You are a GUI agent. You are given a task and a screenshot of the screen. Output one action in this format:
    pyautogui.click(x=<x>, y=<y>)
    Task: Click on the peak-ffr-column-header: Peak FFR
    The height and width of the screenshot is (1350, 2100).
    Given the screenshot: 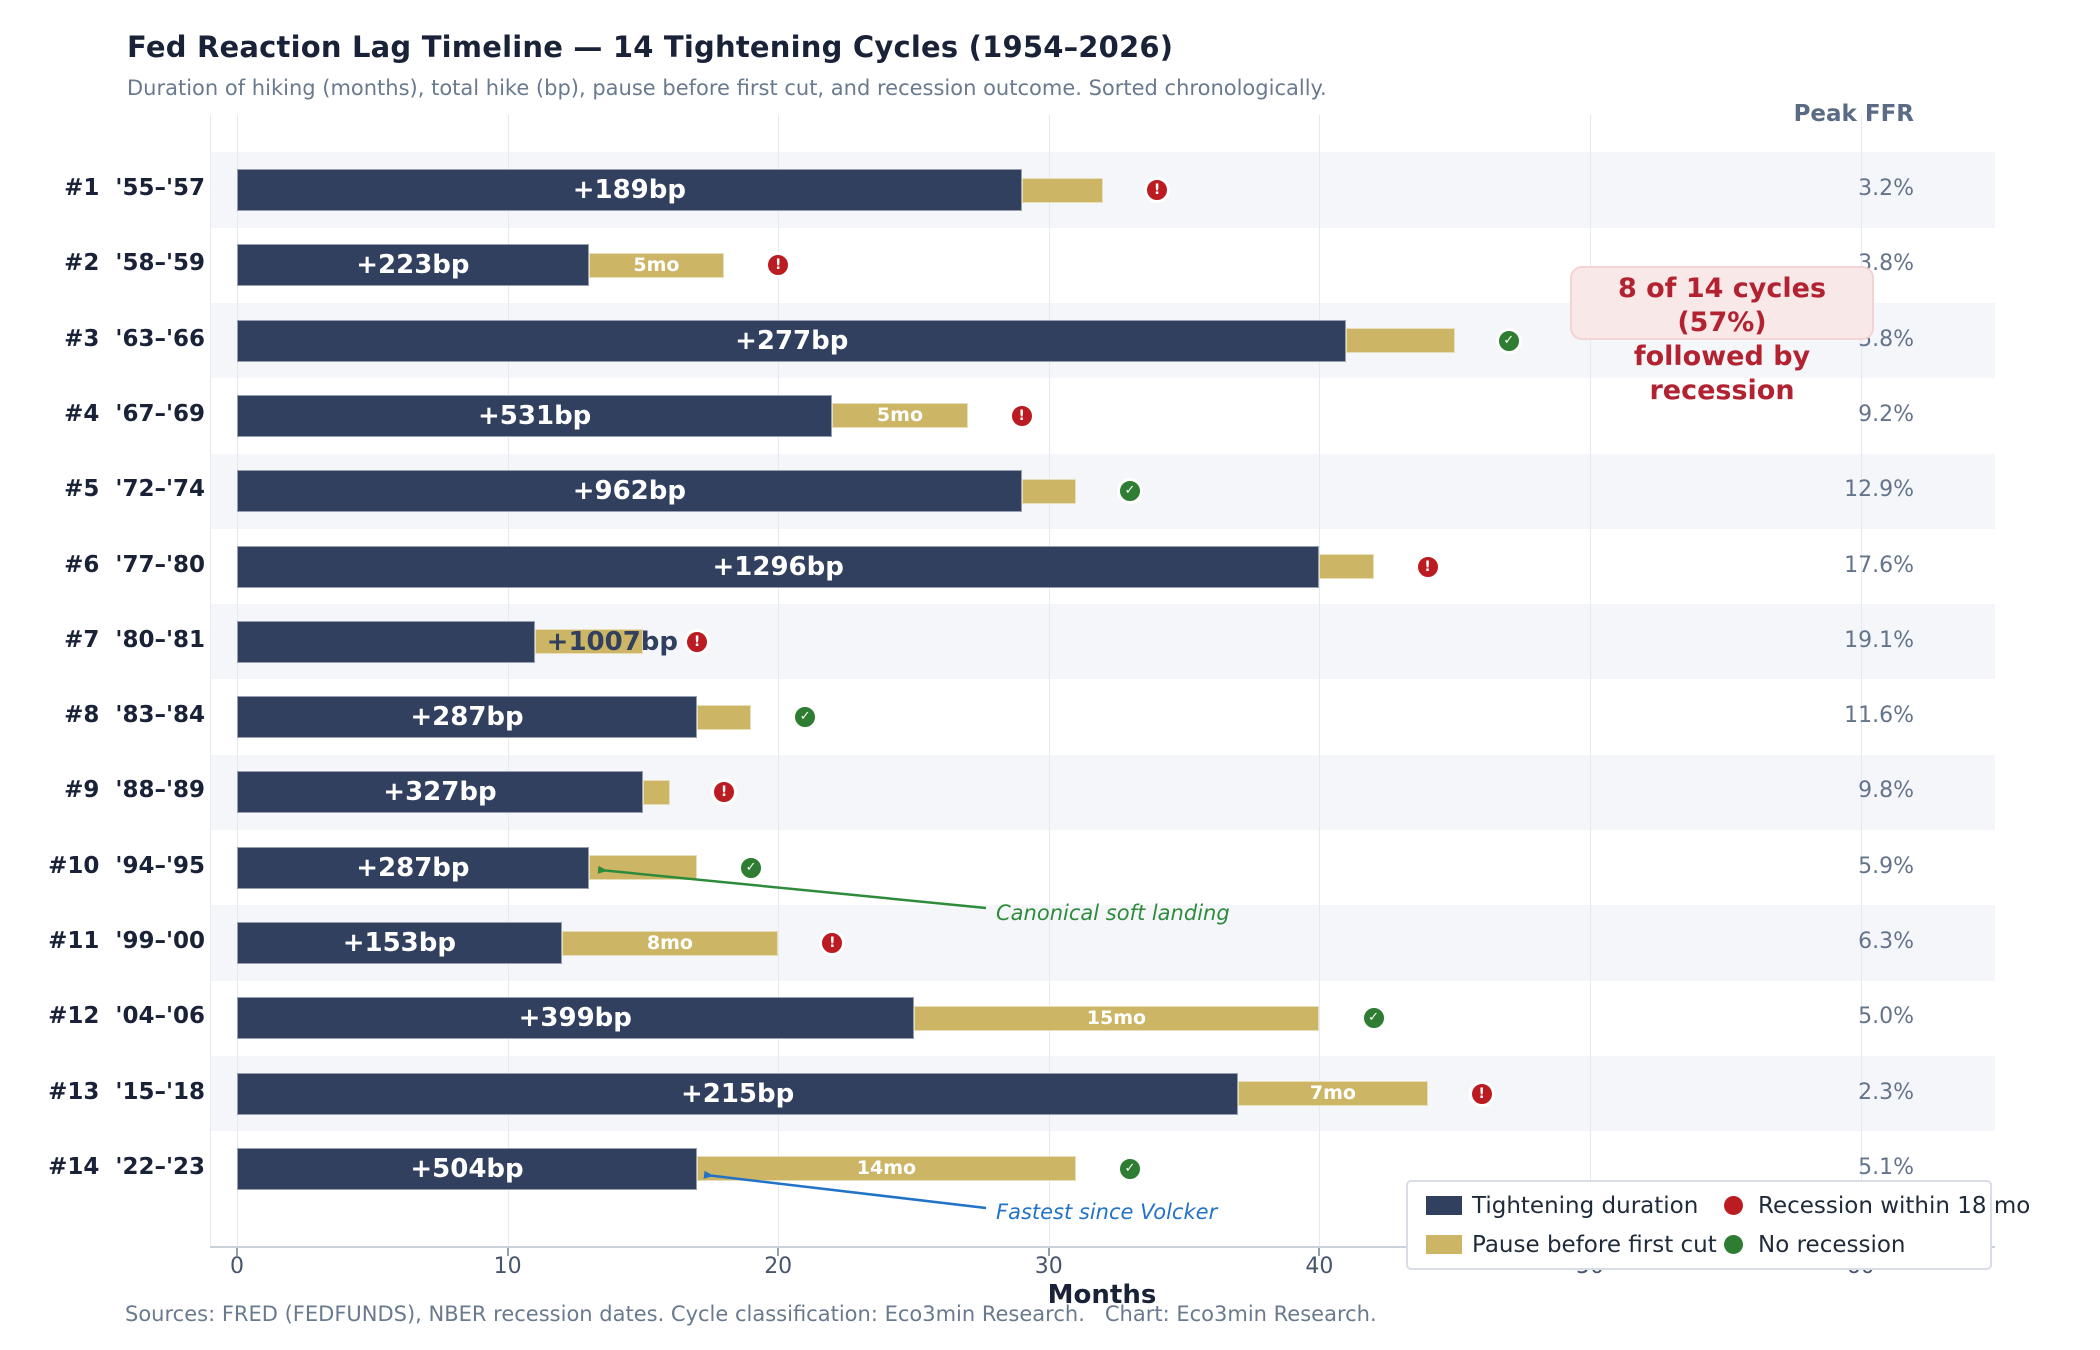 What is the action you would take?
    pyautogui.click(x=1853, y=114)
    